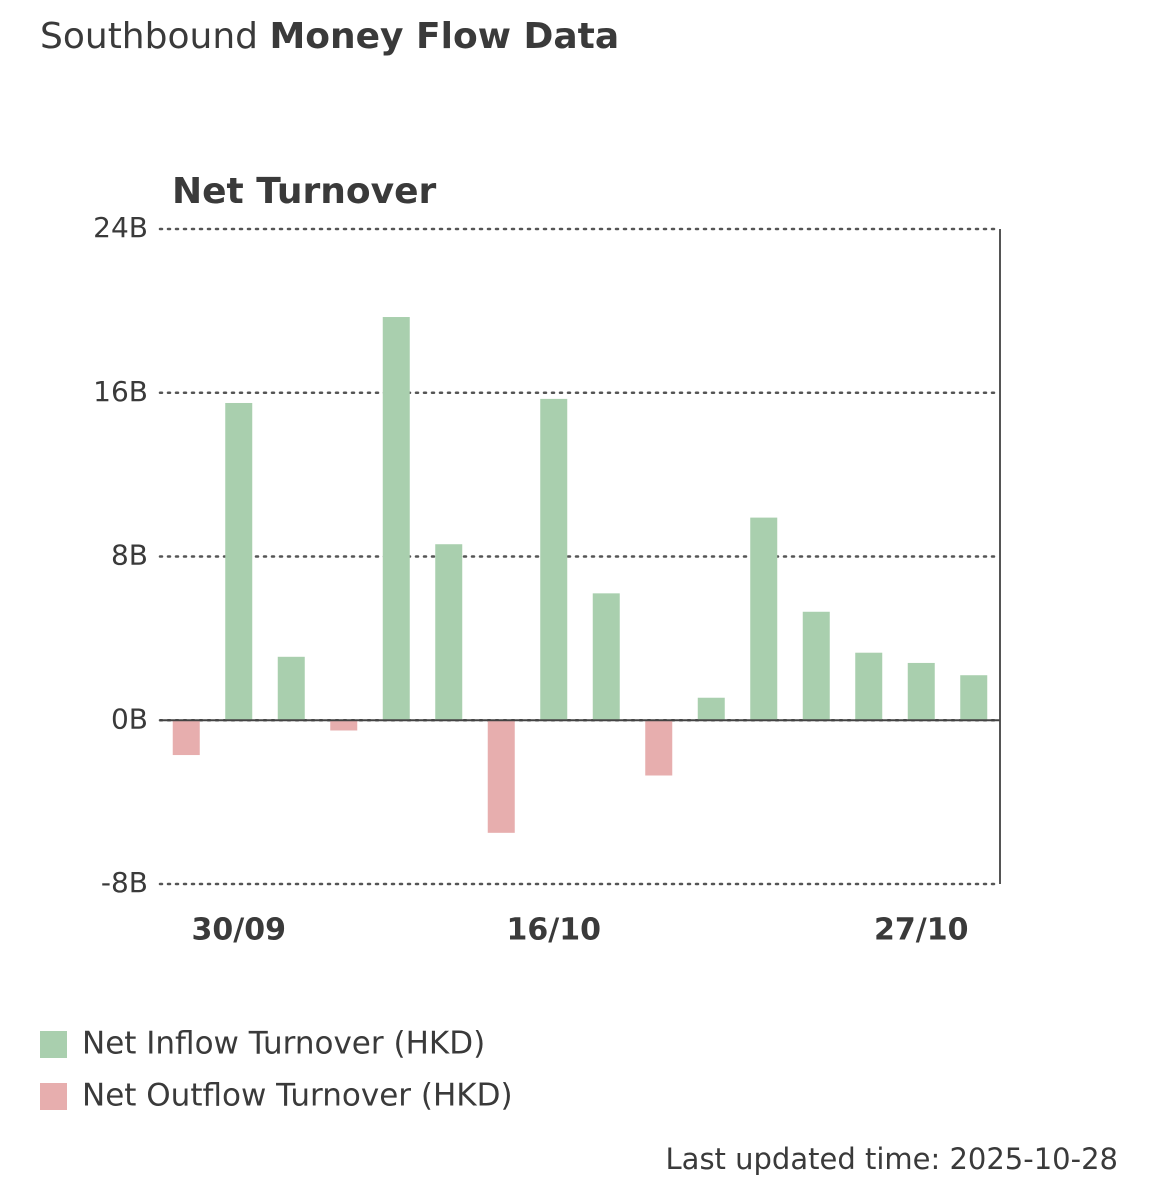  I want to click on chart-title: Net Turnover, so click(304, 191).